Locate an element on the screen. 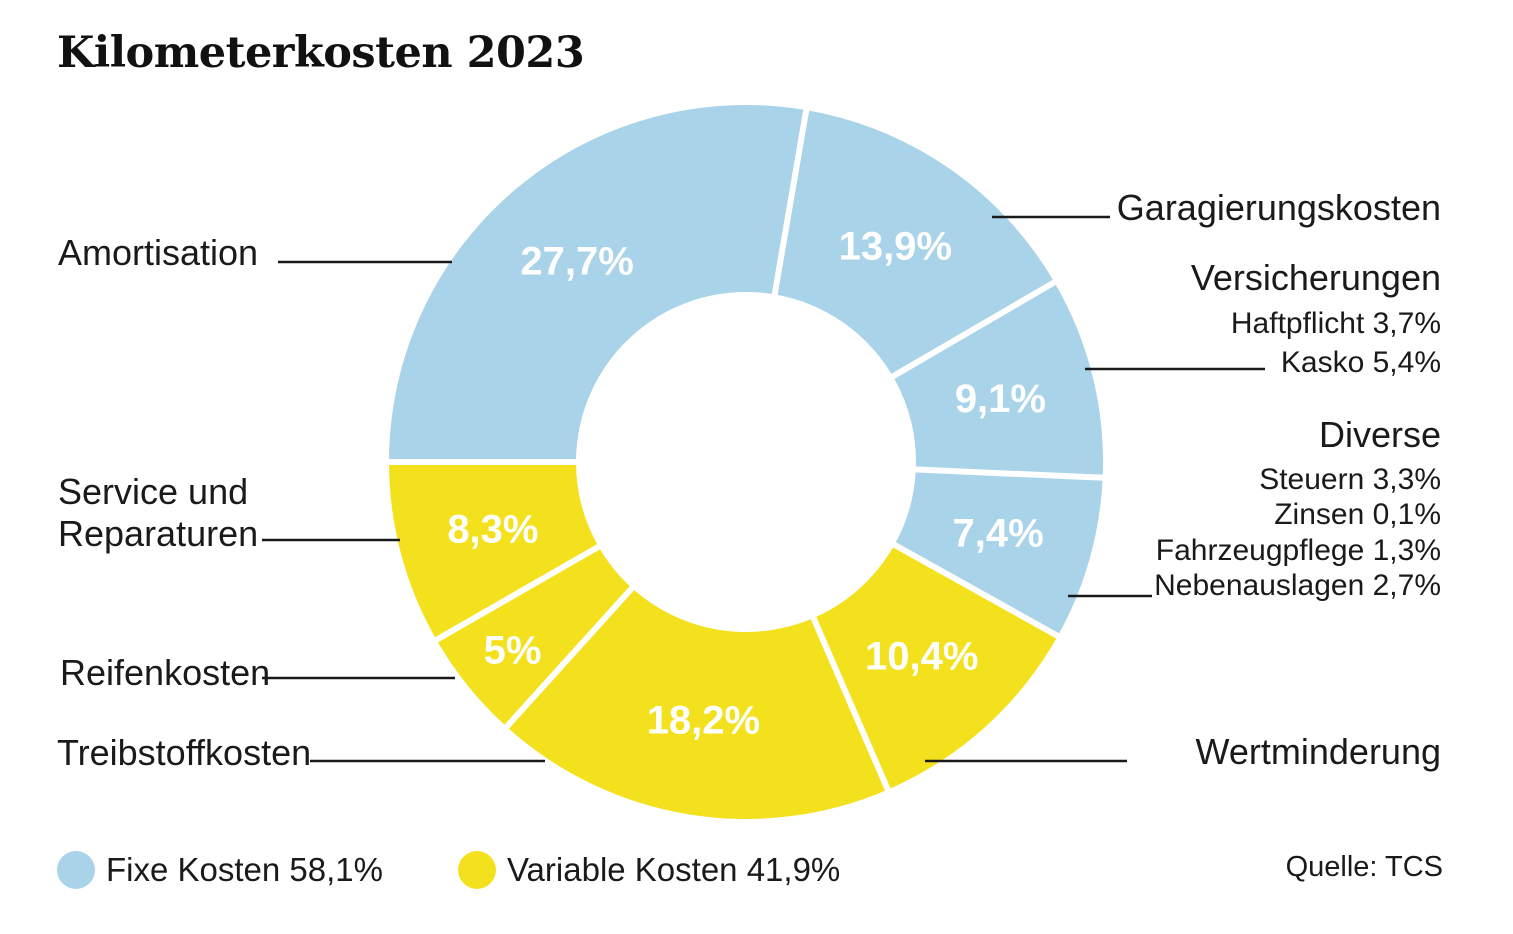 This screenshot has width=1513, height=934. legend-label-variable: Variable Kosten 41,9% is located at coordinates (674, 869).